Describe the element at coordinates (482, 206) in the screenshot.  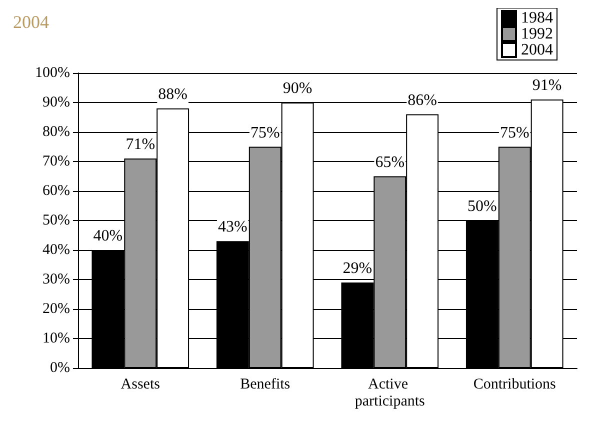
I see `data-label: 50%` at that location.